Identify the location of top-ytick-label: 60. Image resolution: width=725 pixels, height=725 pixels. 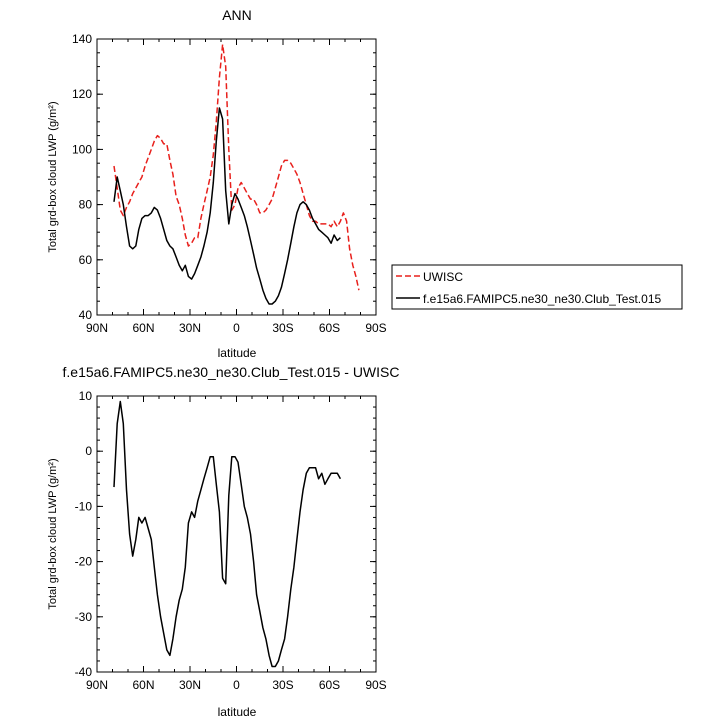
(86, 260).